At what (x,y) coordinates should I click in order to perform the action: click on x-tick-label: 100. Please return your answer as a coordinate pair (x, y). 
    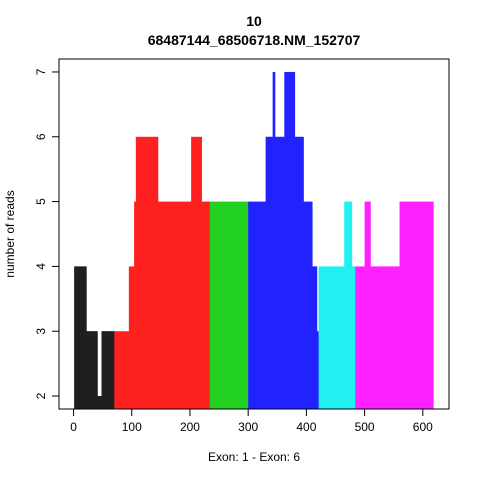
    Looking at the image, I should click on (132, 427).